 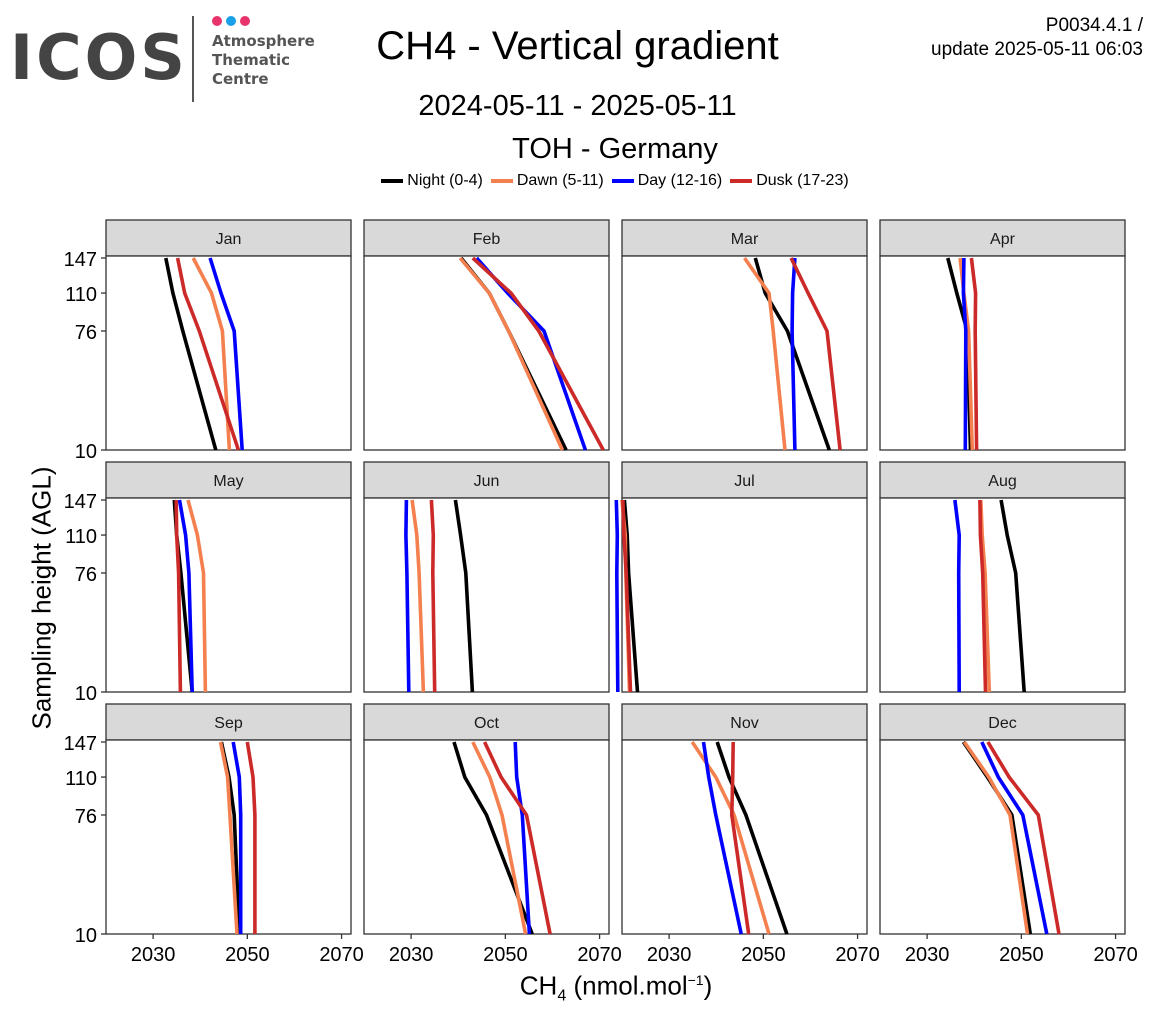 I want to click on y-tick-label-76-row2: 76, so click(x=86, y=817).